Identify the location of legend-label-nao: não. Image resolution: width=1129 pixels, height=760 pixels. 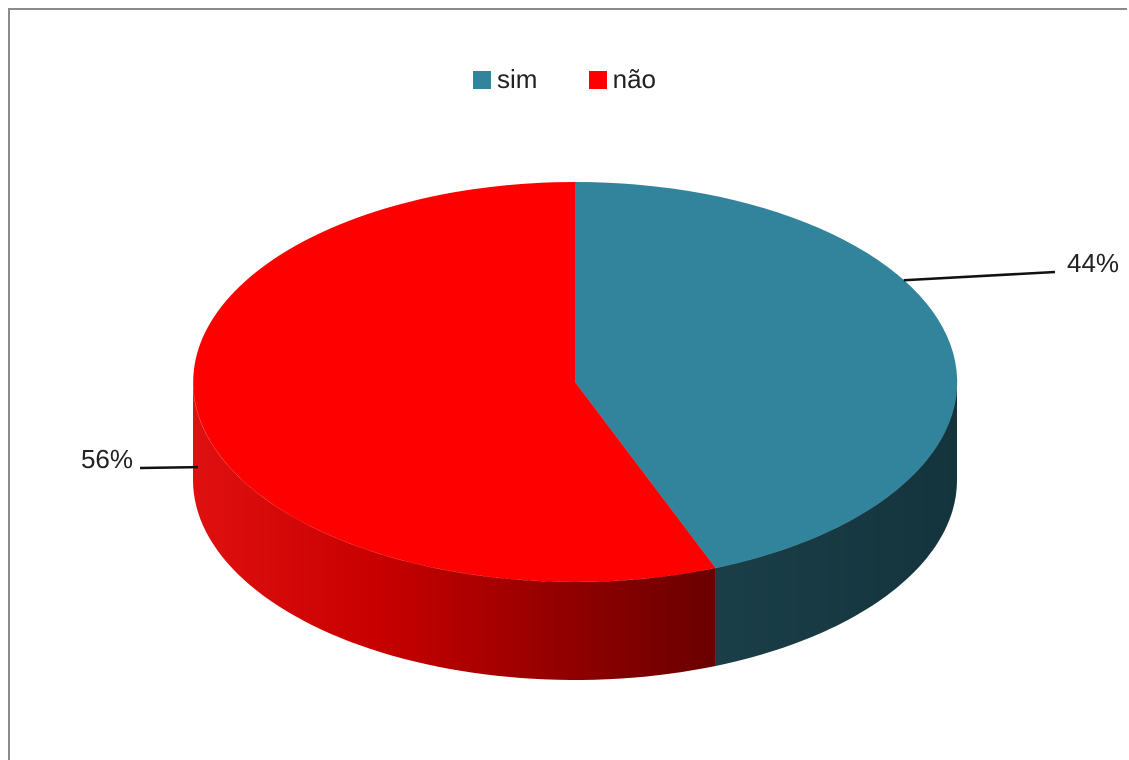
(634, 78).